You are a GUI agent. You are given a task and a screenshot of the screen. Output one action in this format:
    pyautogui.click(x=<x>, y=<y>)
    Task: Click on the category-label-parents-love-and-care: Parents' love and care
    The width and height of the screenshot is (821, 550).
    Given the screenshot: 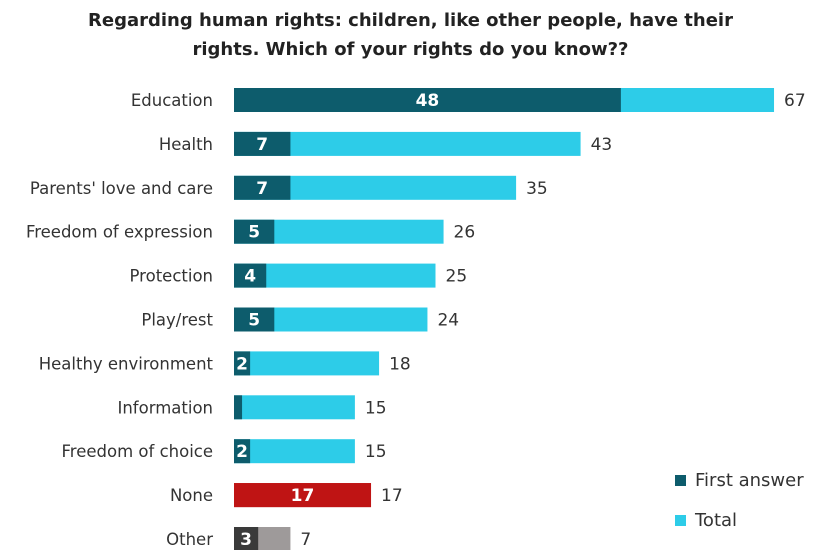 What is the action you would take?
    pyautogui.click(x=121, y=188)
    